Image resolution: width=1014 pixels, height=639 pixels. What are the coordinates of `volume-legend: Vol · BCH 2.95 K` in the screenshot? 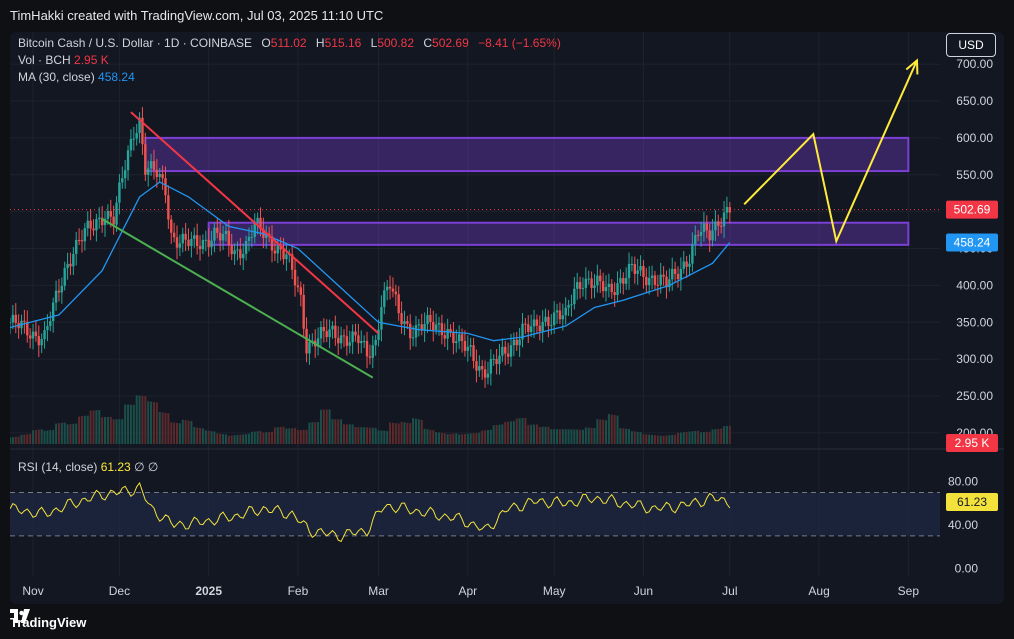 It's located at (63, 60).